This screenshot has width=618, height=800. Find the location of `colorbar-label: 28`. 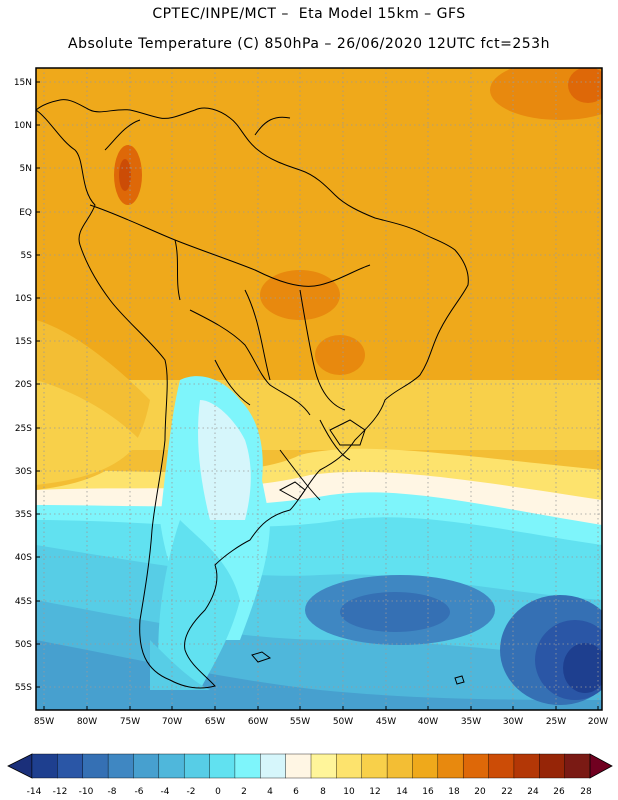

colorbar-label: 28 is located at coordinates (586, 792).